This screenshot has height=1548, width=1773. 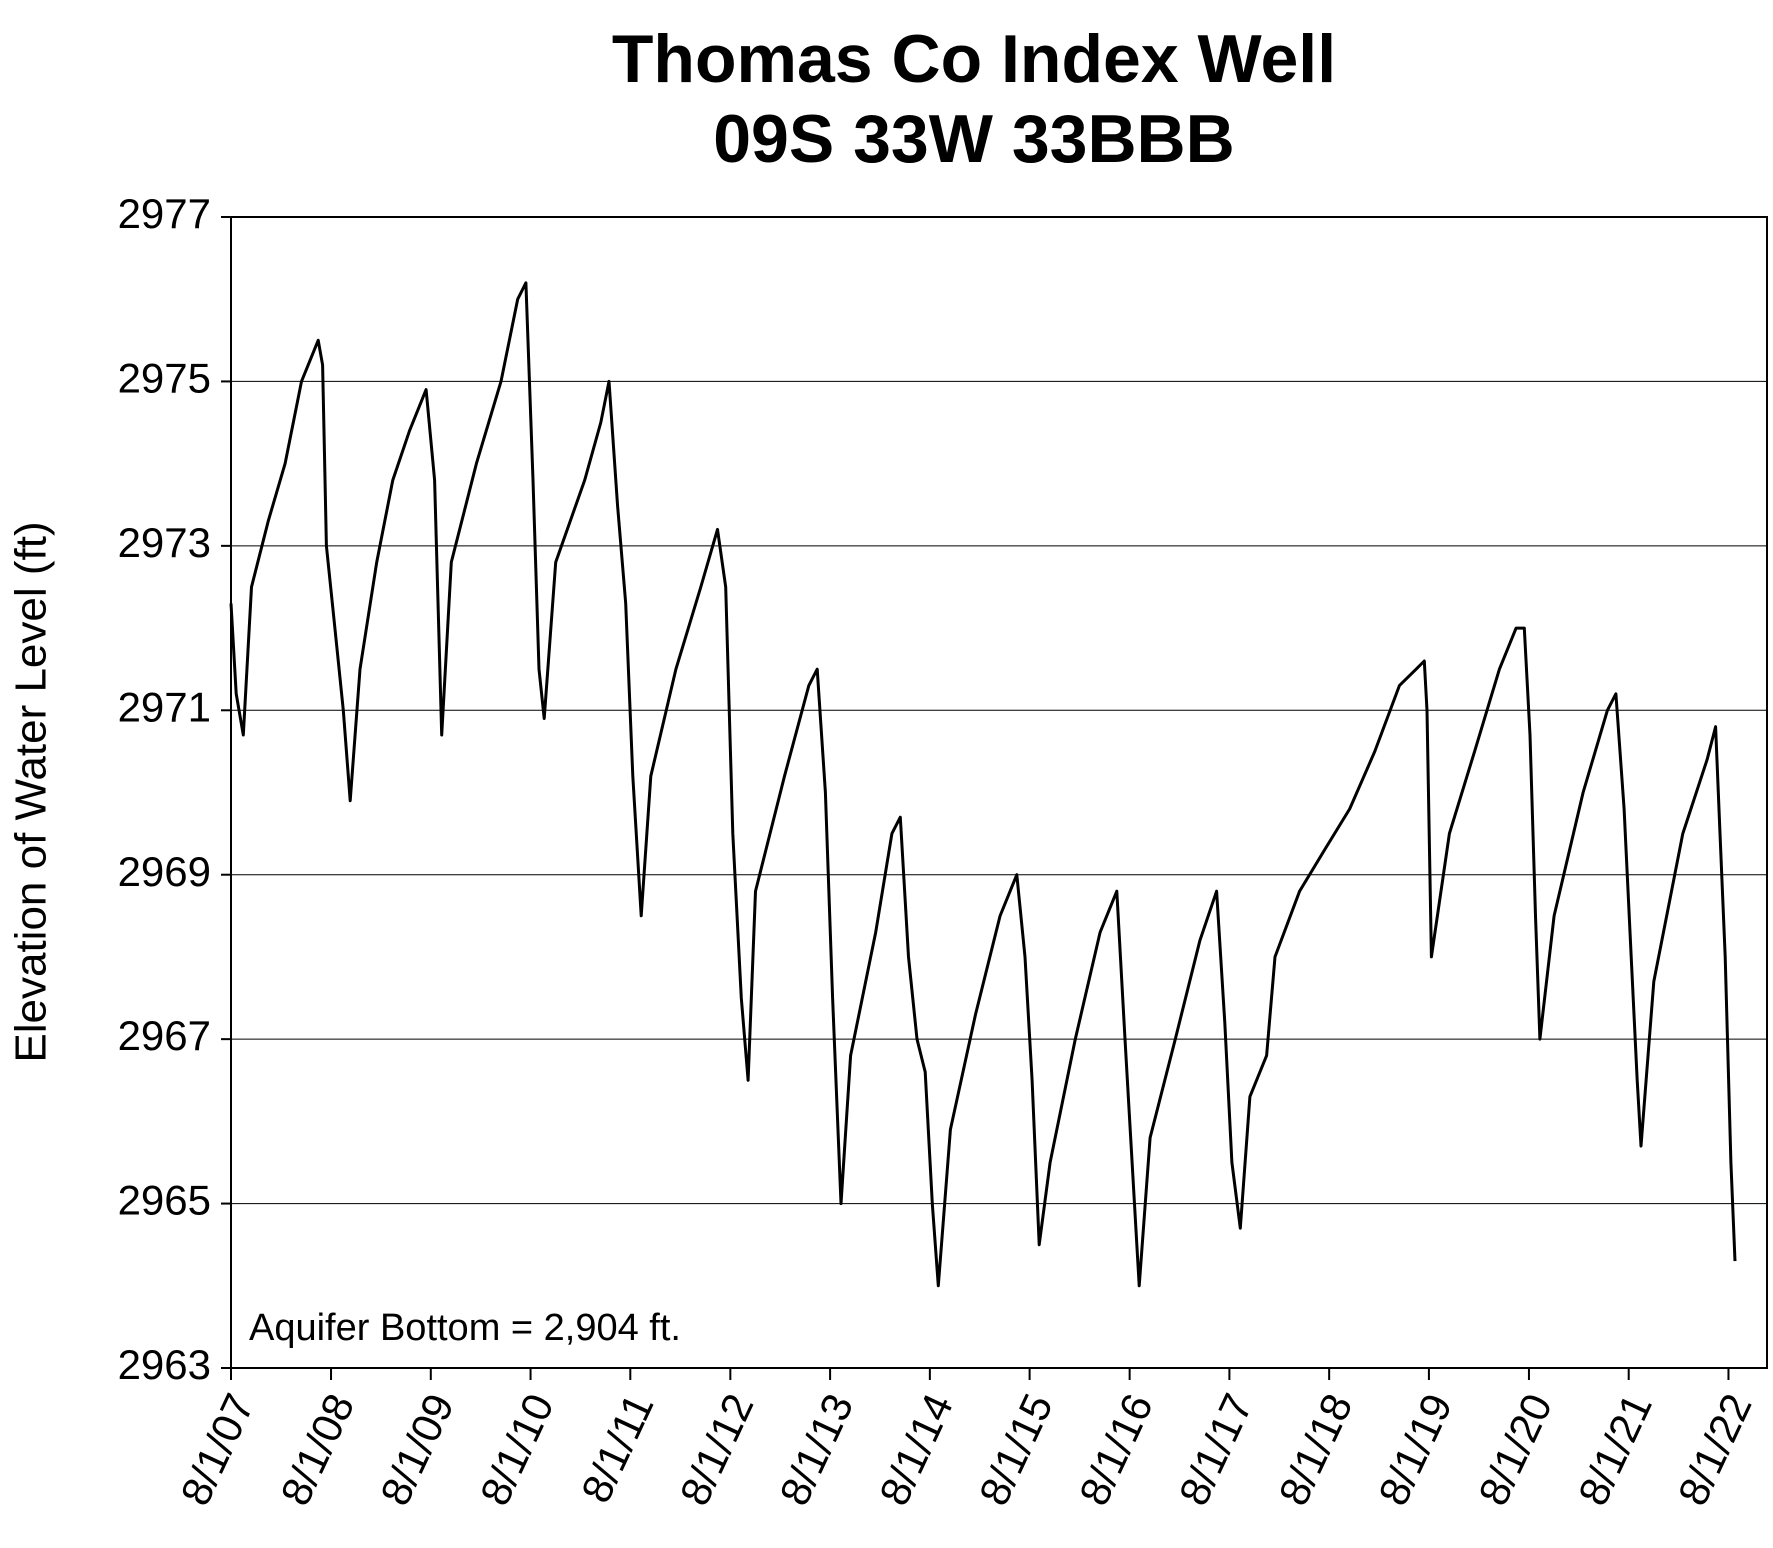 I want to click on x-tick-label: 8/1/08, so click(x=317, y=1450).